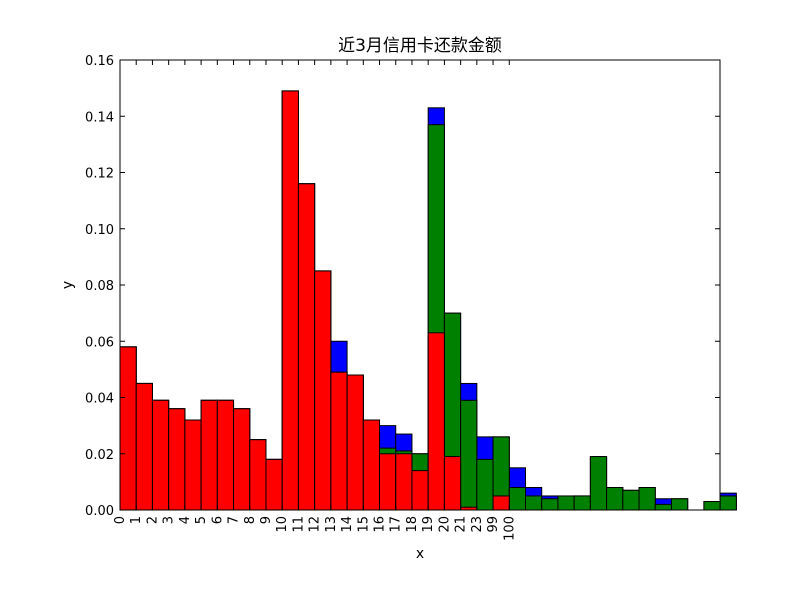 The image size is (800, 604). I want to click on x-tick-label-20: 20, so click(444, 524).